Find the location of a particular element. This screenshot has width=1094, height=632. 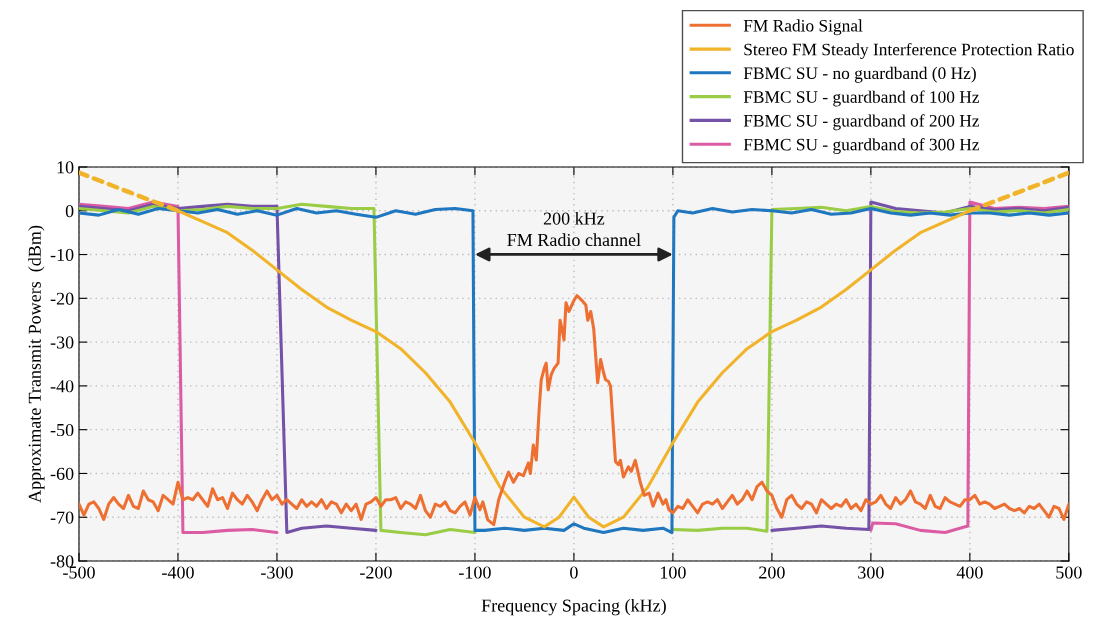

y-axis-title: Approximate Transmit Powers (dBm) is located at coordinates (36, 364).